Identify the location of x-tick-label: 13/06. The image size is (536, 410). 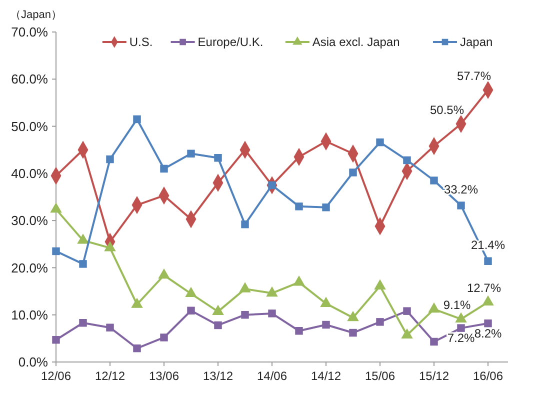
(164, 376).